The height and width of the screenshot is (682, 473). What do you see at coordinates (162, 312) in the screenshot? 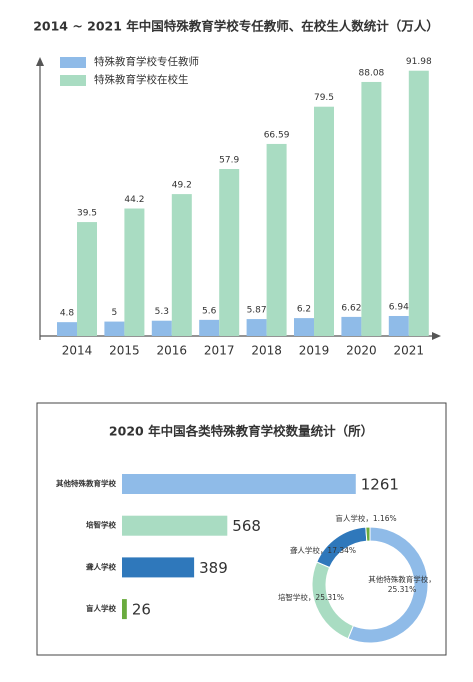
I see `value-label: 5.3` at bounding box center [162, 312].